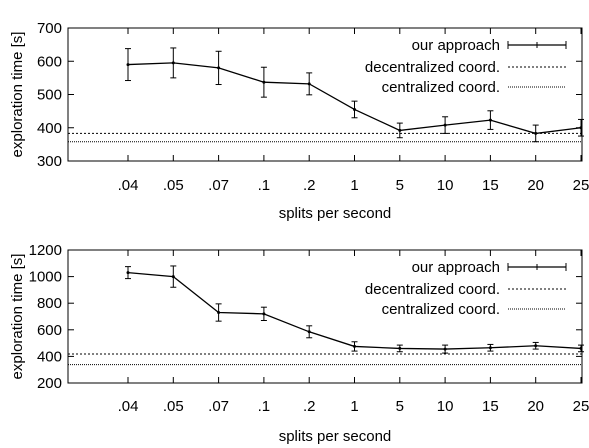  Describe the element at coordinates (49, 28) in the screenshot. I see `y-tick-label: 700` at that location.